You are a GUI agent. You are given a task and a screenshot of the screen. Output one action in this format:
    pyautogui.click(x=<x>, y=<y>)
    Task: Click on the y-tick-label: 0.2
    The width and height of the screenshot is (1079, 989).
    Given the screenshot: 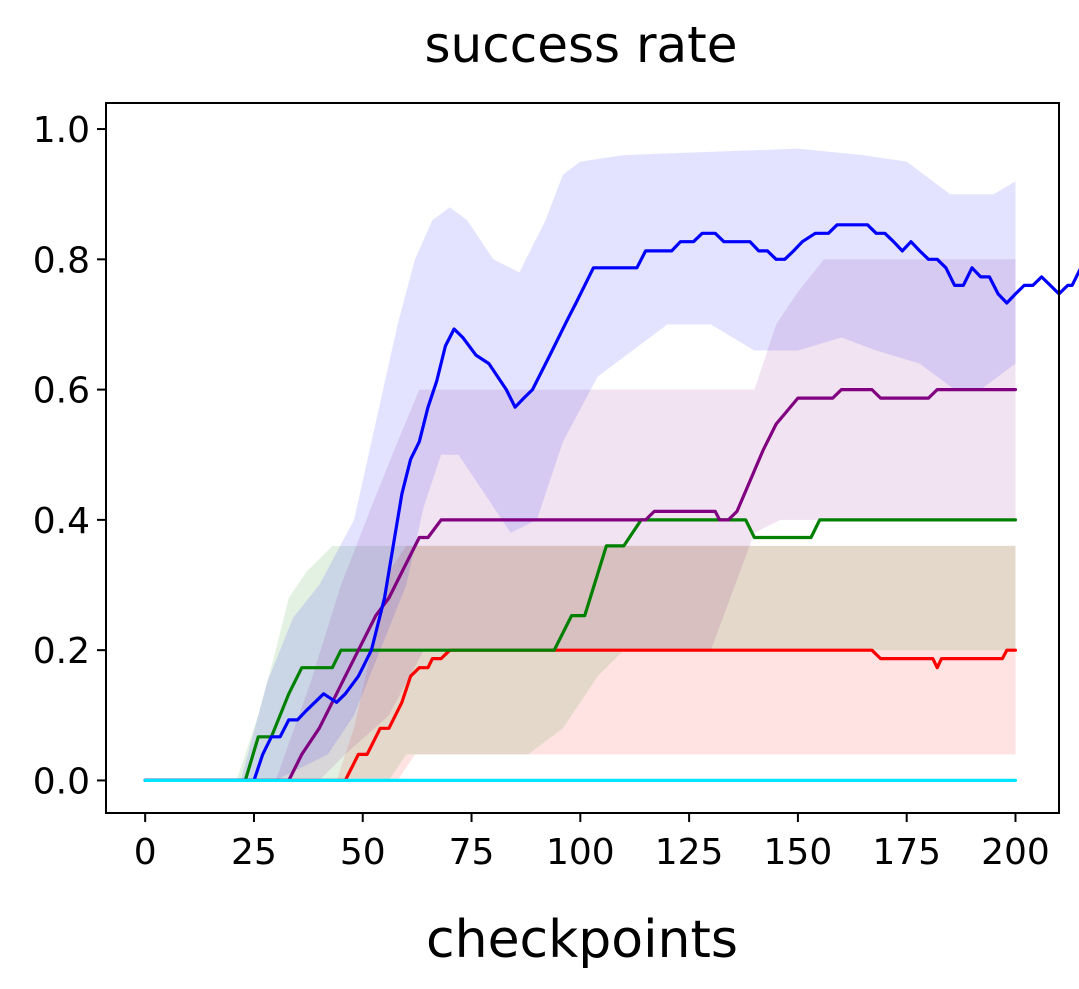 What is the action you would take?
    pyautogui.click(x=61, y=651)
    